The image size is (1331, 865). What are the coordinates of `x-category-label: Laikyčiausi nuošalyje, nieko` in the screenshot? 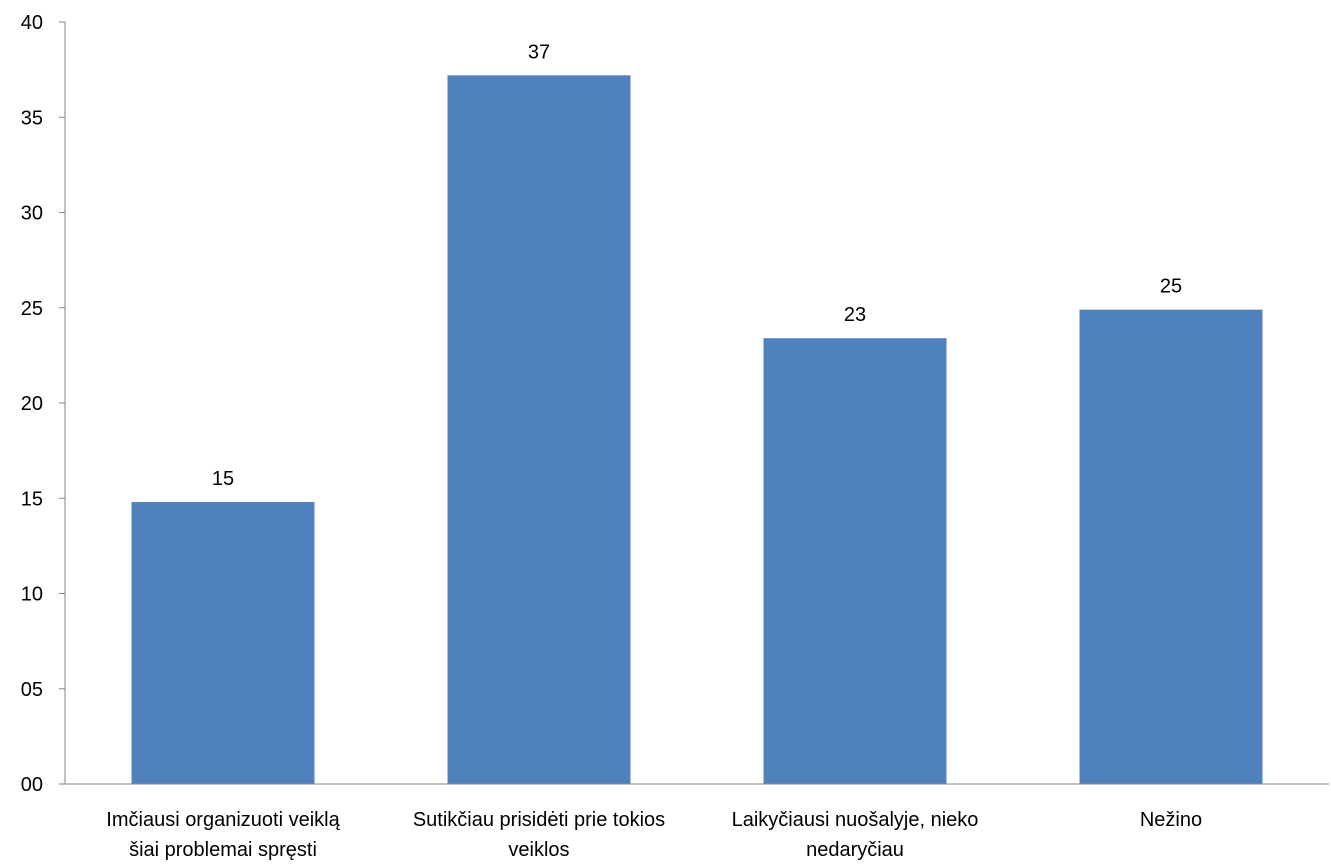 It's located at (855, 820).